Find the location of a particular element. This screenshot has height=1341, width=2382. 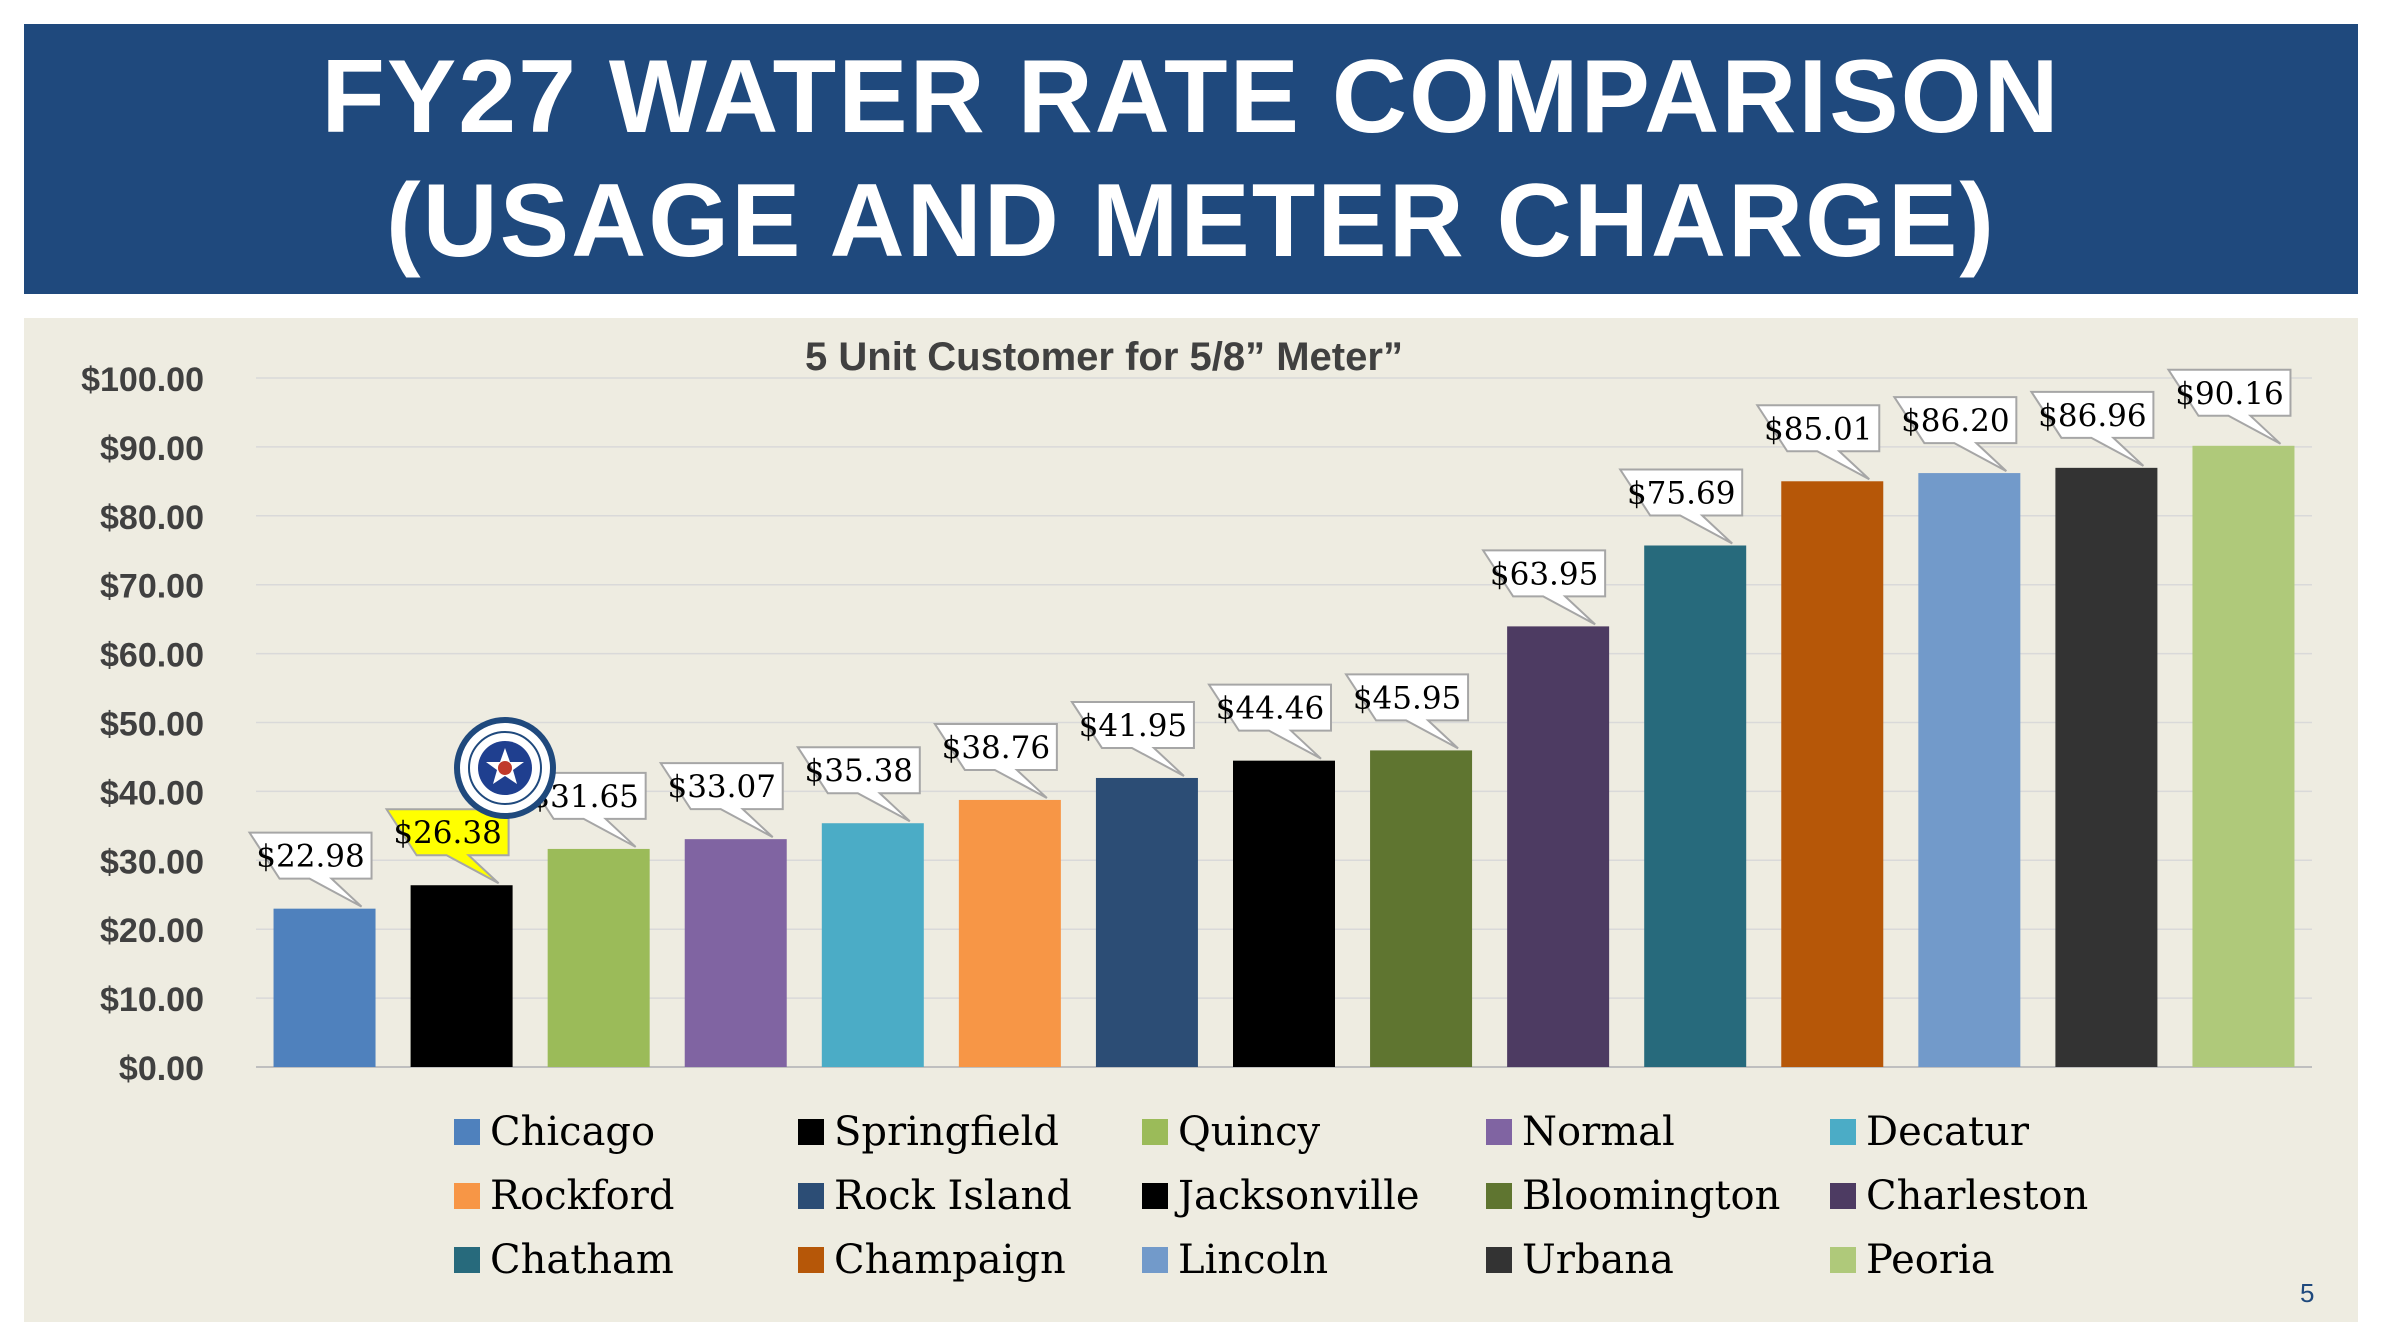

springfield-cwlp-seal-logo is located at coordinates (505, 768).